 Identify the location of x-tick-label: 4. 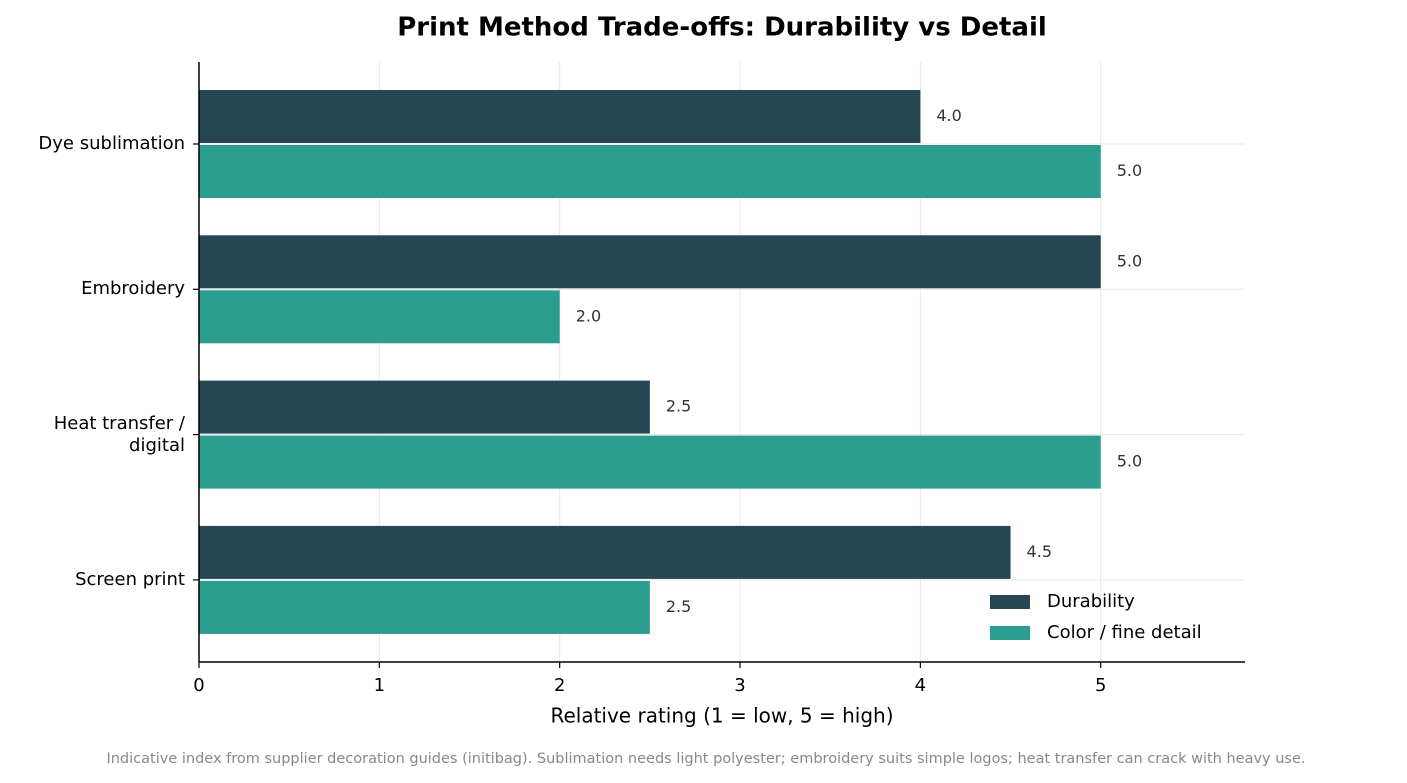
(920, 685).